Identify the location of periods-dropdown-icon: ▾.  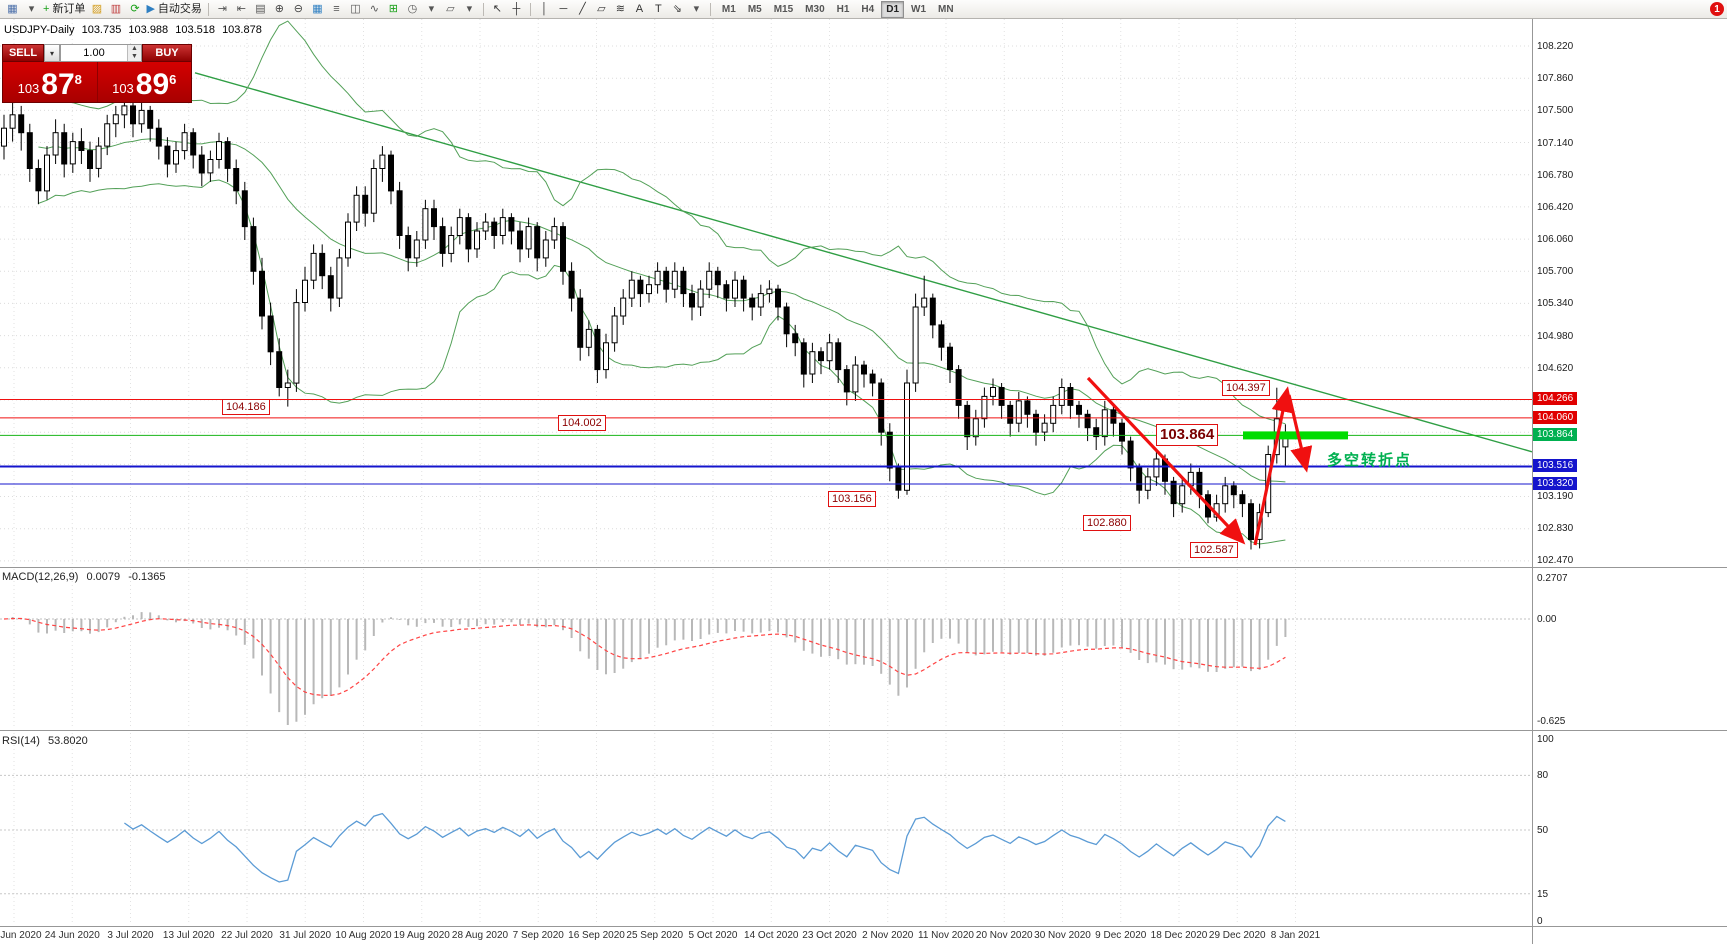
(431, 9).